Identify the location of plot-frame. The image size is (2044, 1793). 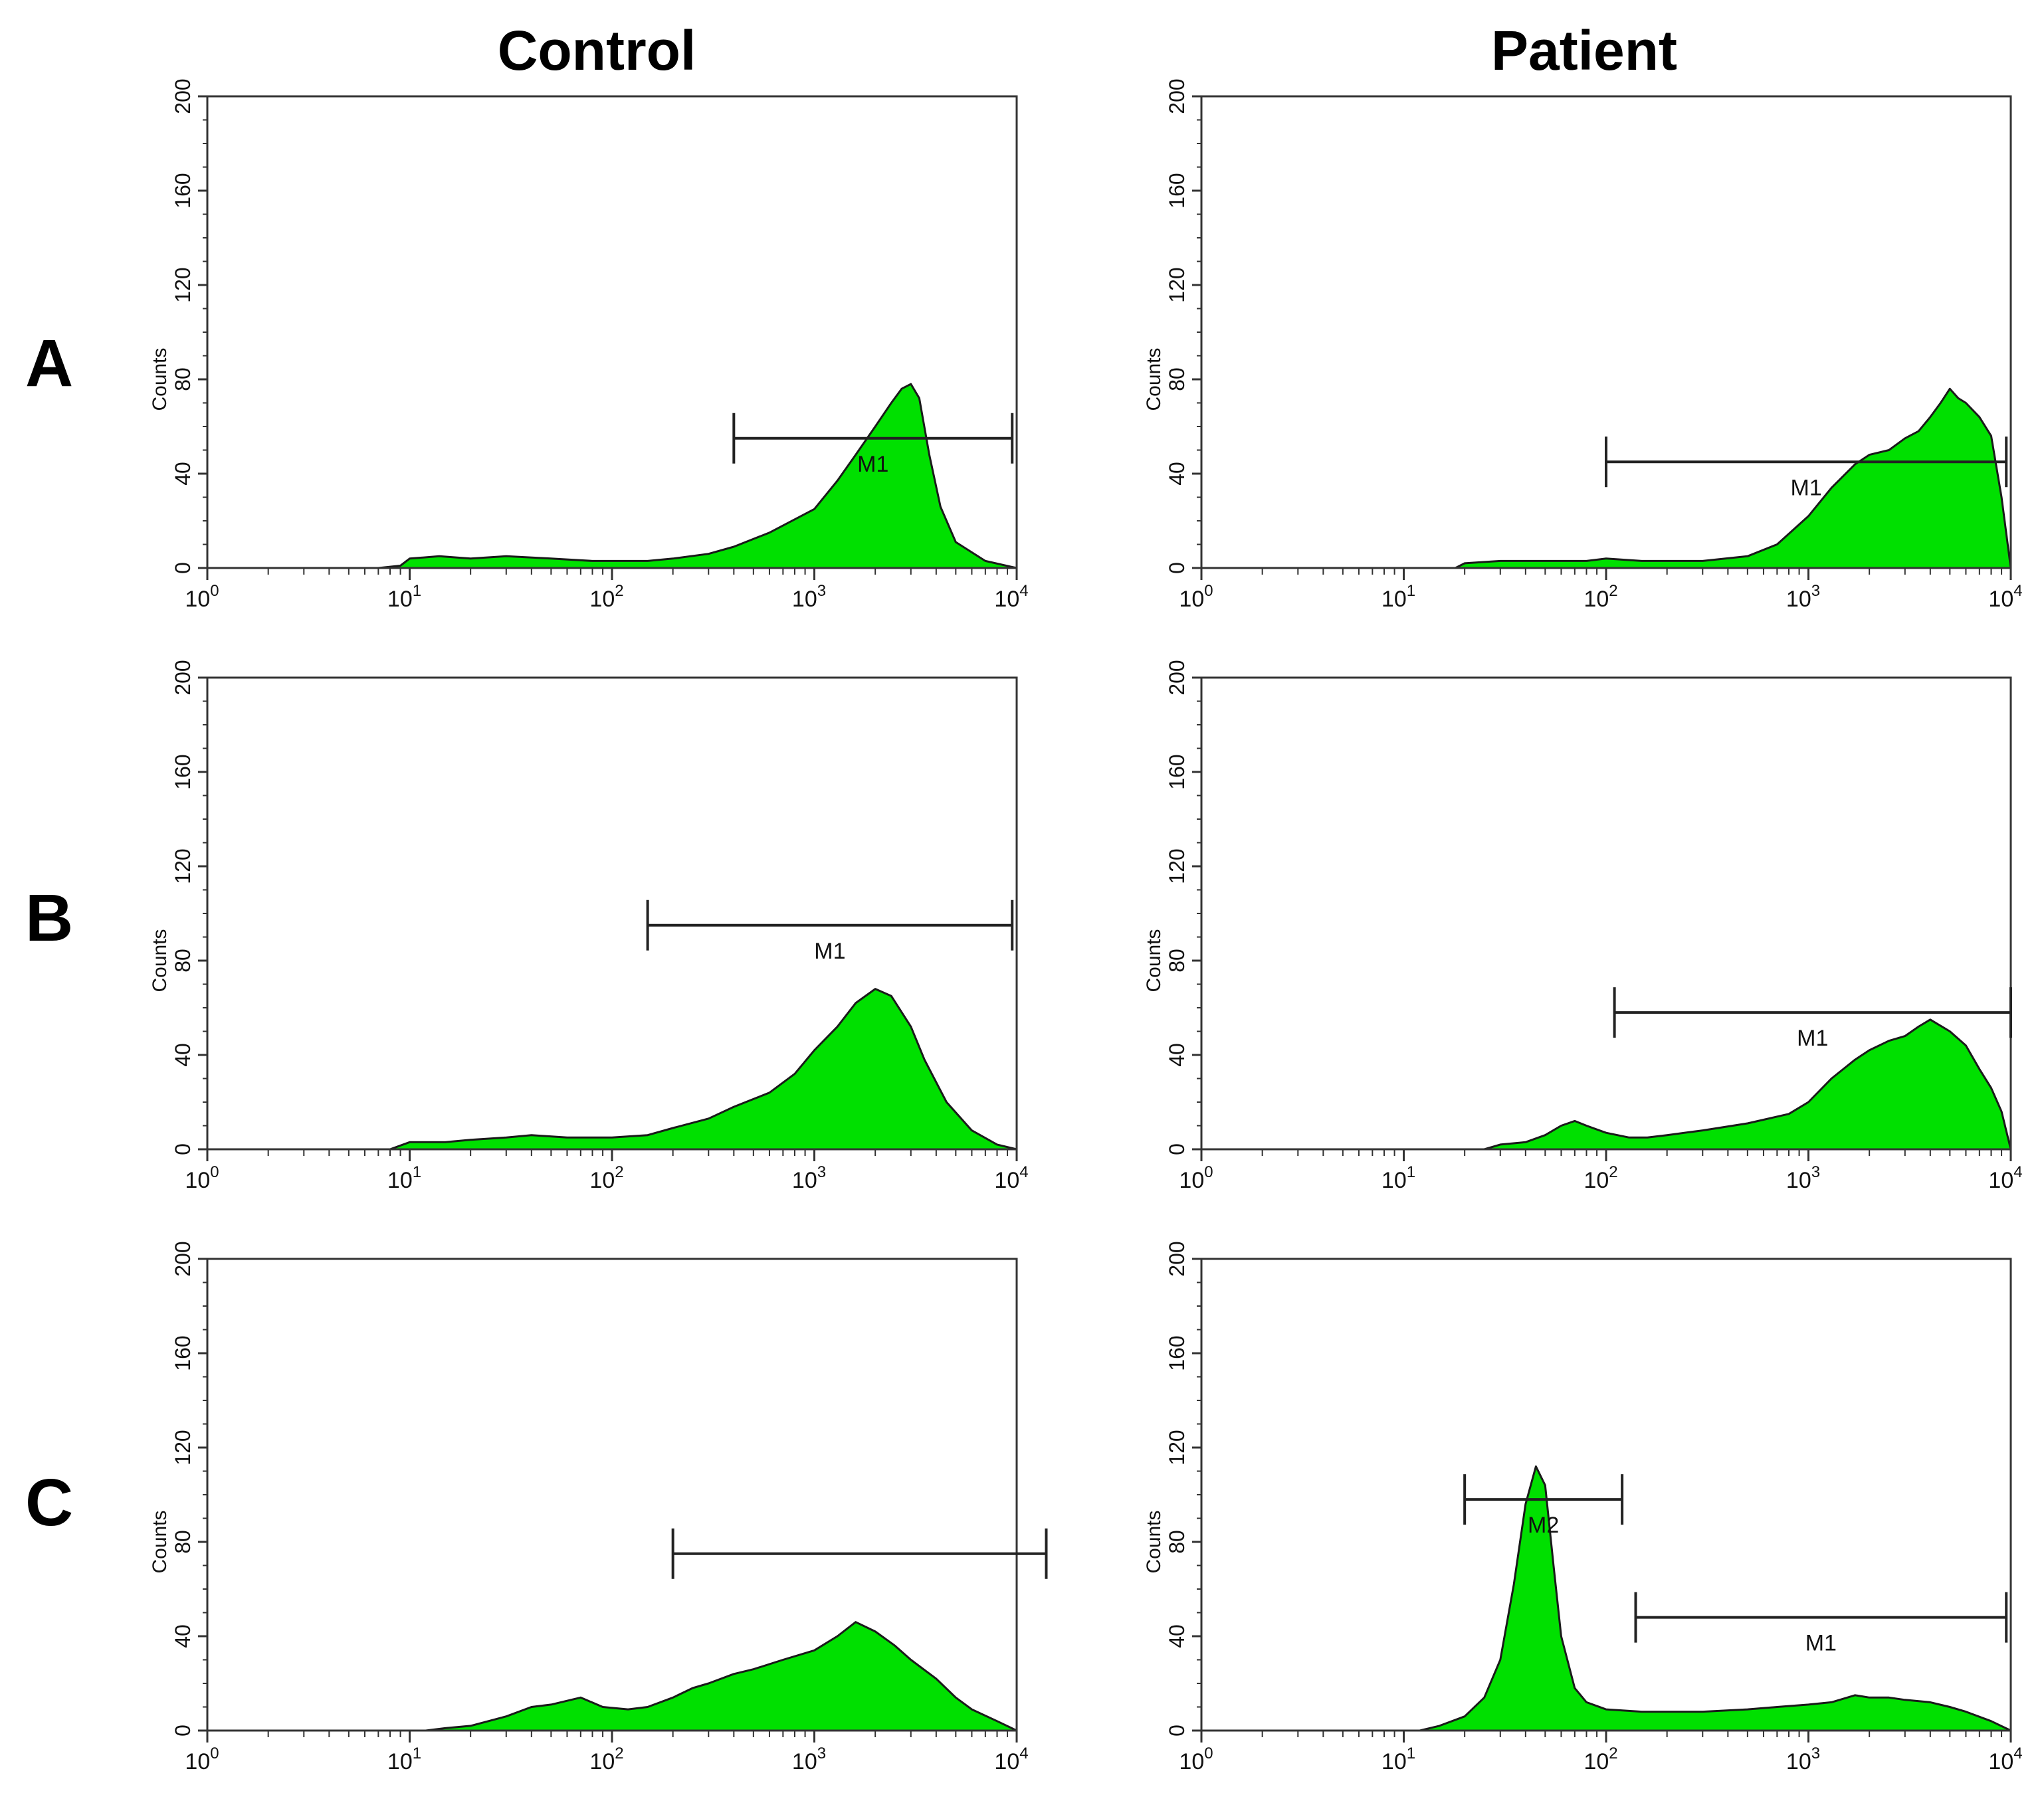
(1606, 1495).